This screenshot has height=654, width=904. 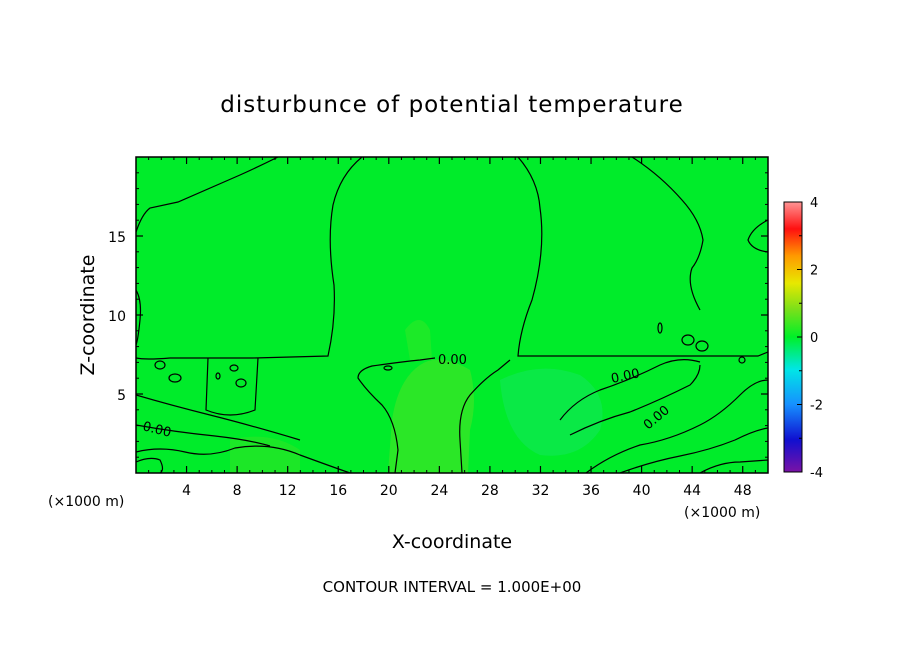 What do you see at coordinates (452, 360) in the screenshot?
I see `contour-label-2: 0.00` at bounding box center [452, 360].